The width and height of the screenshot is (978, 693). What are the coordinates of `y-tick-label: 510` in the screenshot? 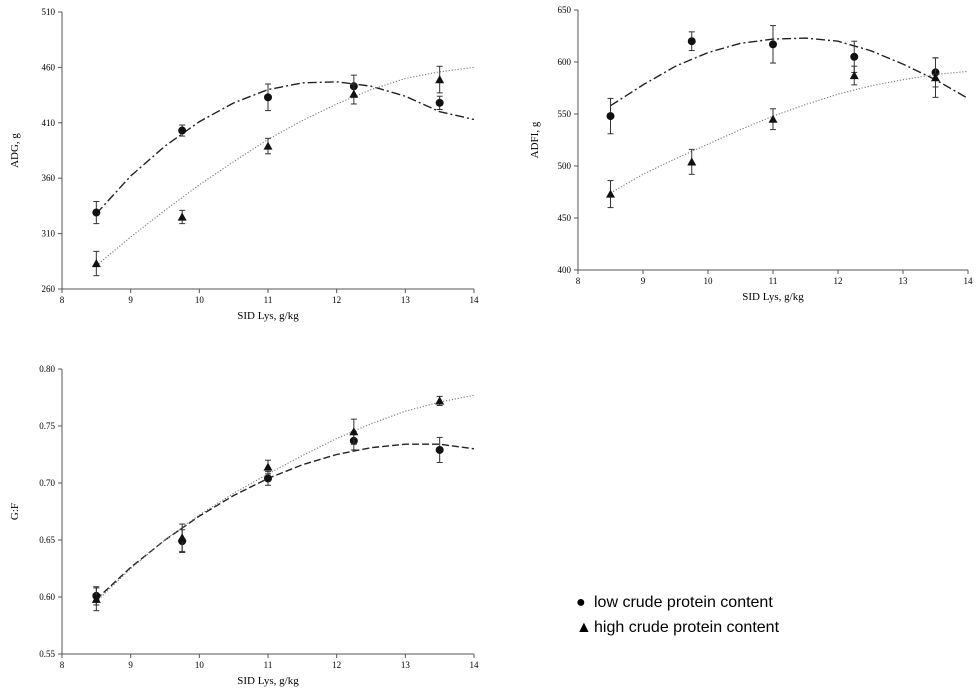 It's located at (49, 12).